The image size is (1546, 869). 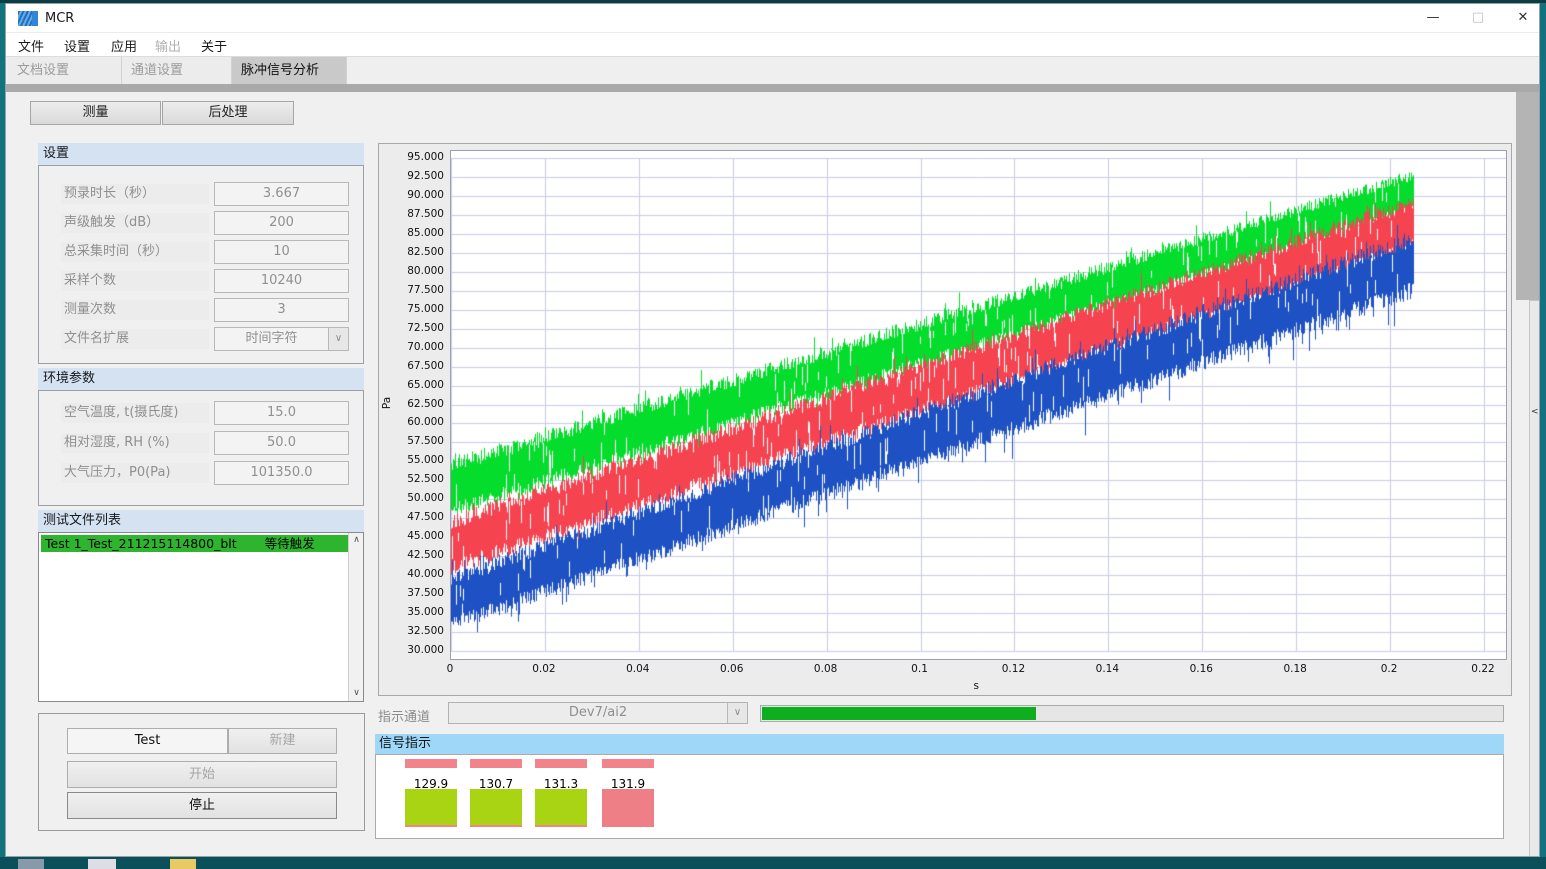 What do you see at coordinates (214, 47) in the screenshot?
I see `menu-about: 关于` at bounding box center [214, 47].